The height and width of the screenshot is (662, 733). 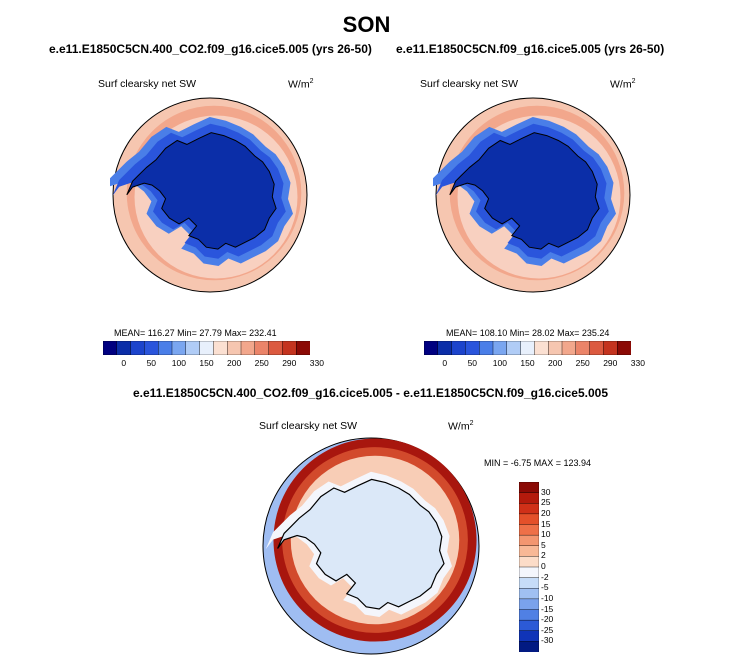 I want to click on panel-2-map, so click(x=532, y=195).